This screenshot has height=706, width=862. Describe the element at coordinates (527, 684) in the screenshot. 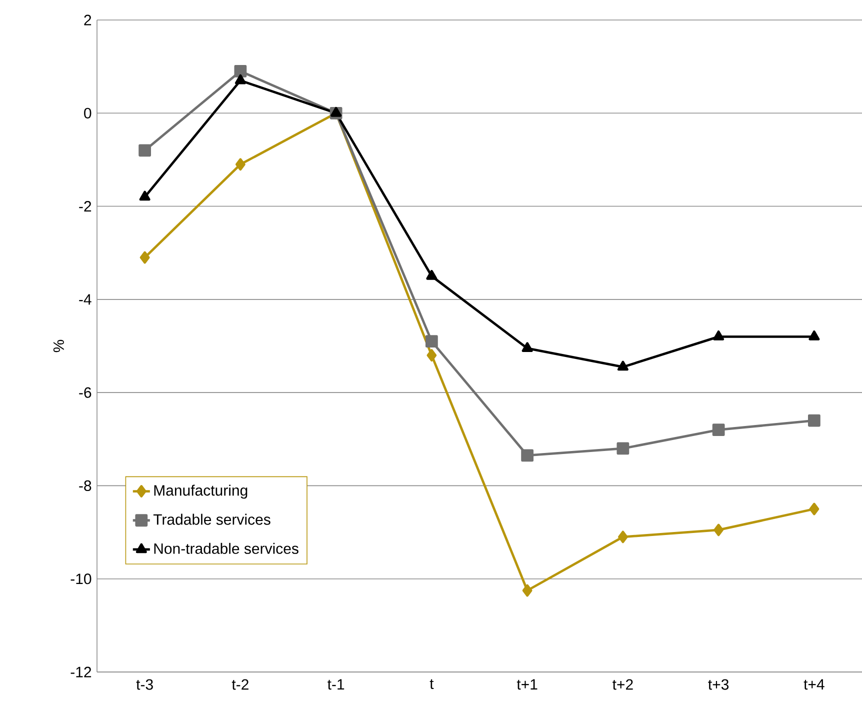

I see `x-tick-label: t+1` at that location.